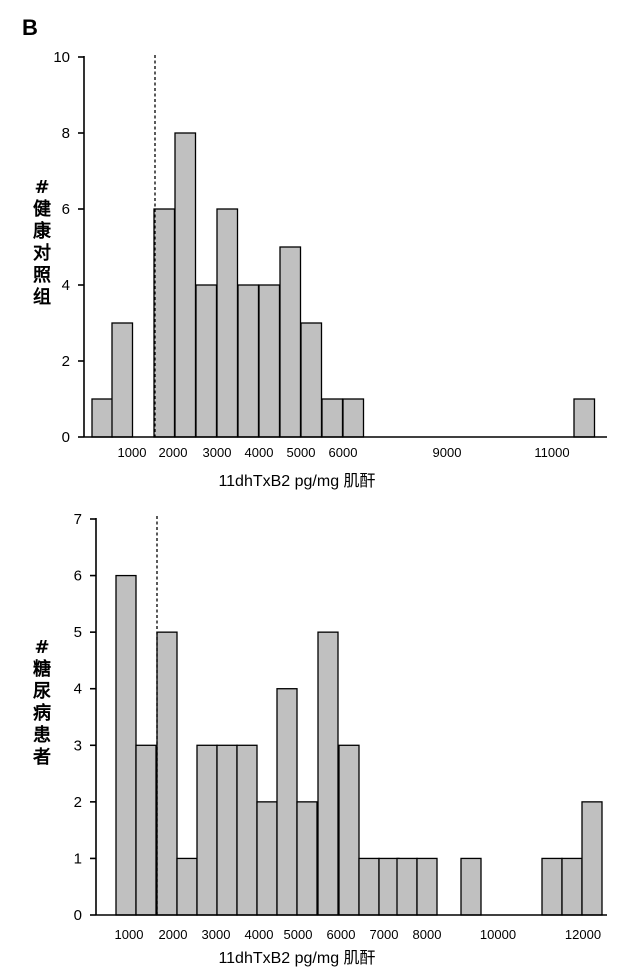  What do you see at coordinates (78, 858) in the screenshot?
I see `y-tick-label: 1` at bounding box center [78, 858].